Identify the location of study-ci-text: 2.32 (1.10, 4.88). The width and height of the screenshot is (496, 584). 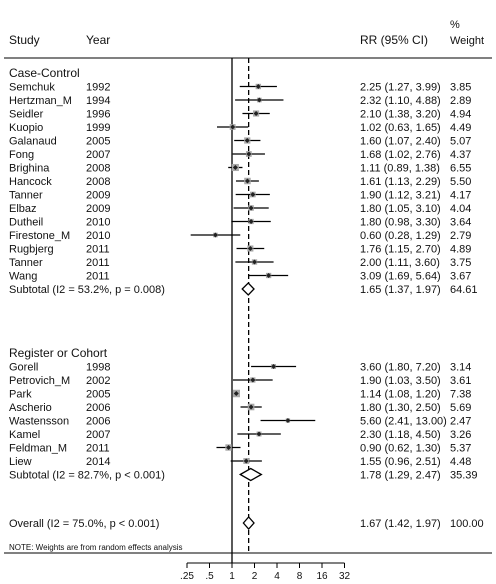
(400, 101).